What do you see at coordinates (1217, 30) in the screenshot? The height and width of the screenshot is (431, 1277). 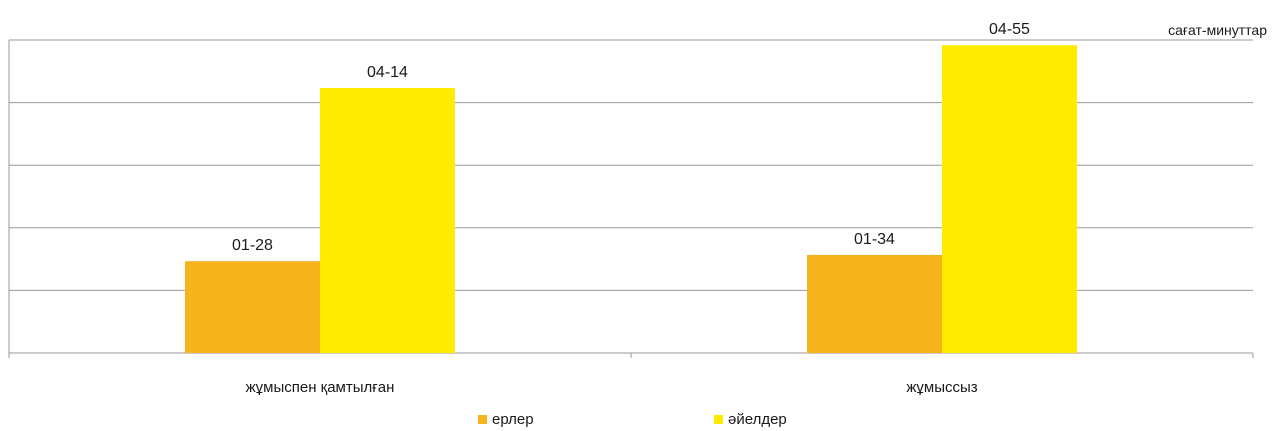 I see `unit-label: сағат-минуттар` at bounding box center [1217, 30].